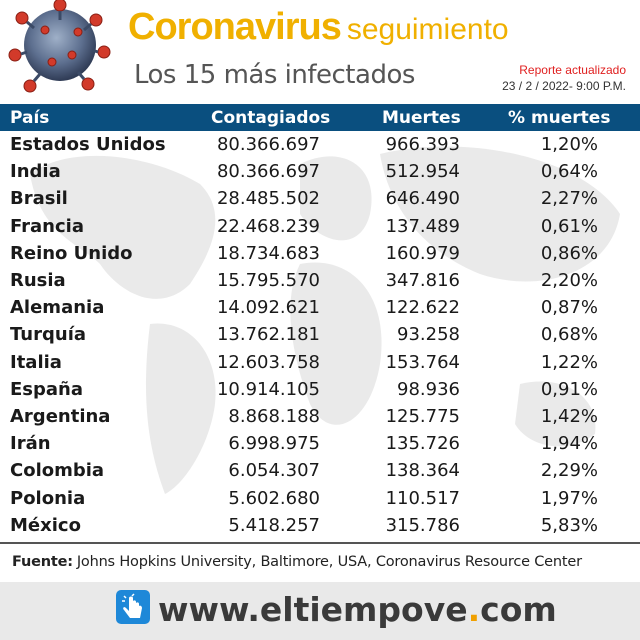 The width and height of the screenshot is (640, 640). I want to click on cell-deaths: 966.393, so click(422, 145).